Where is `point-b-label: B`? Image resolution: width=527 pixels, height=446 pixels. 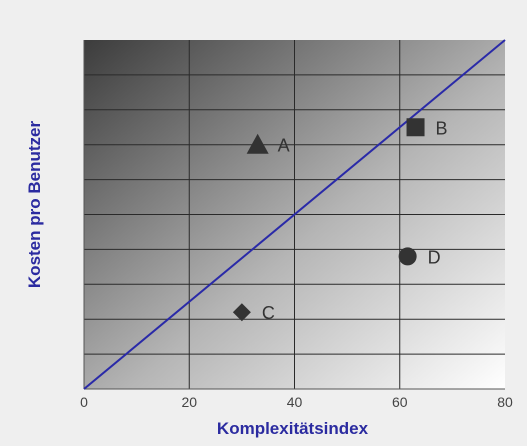
point-b-label: B is located at coordinates (442, 128).